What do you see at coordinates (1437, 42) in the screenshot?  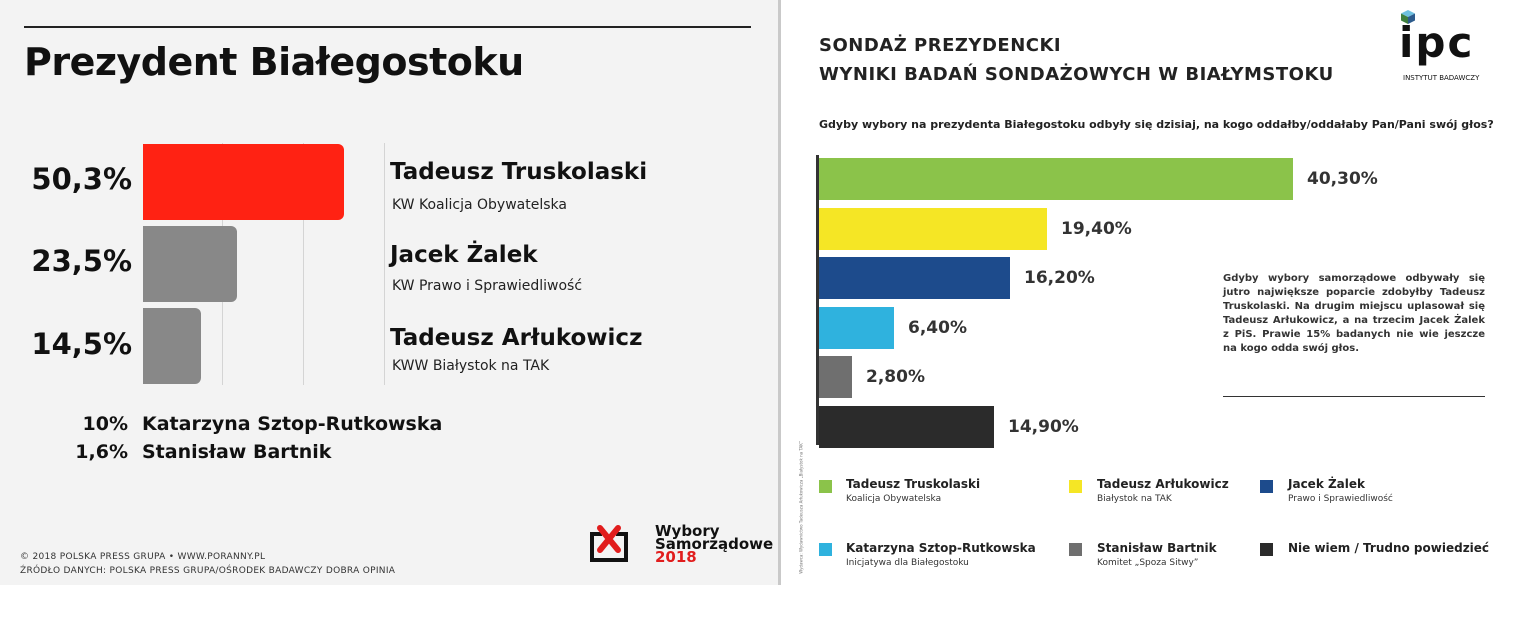 I see `brand-logo: ipc` at bounding box center [1437, 42].